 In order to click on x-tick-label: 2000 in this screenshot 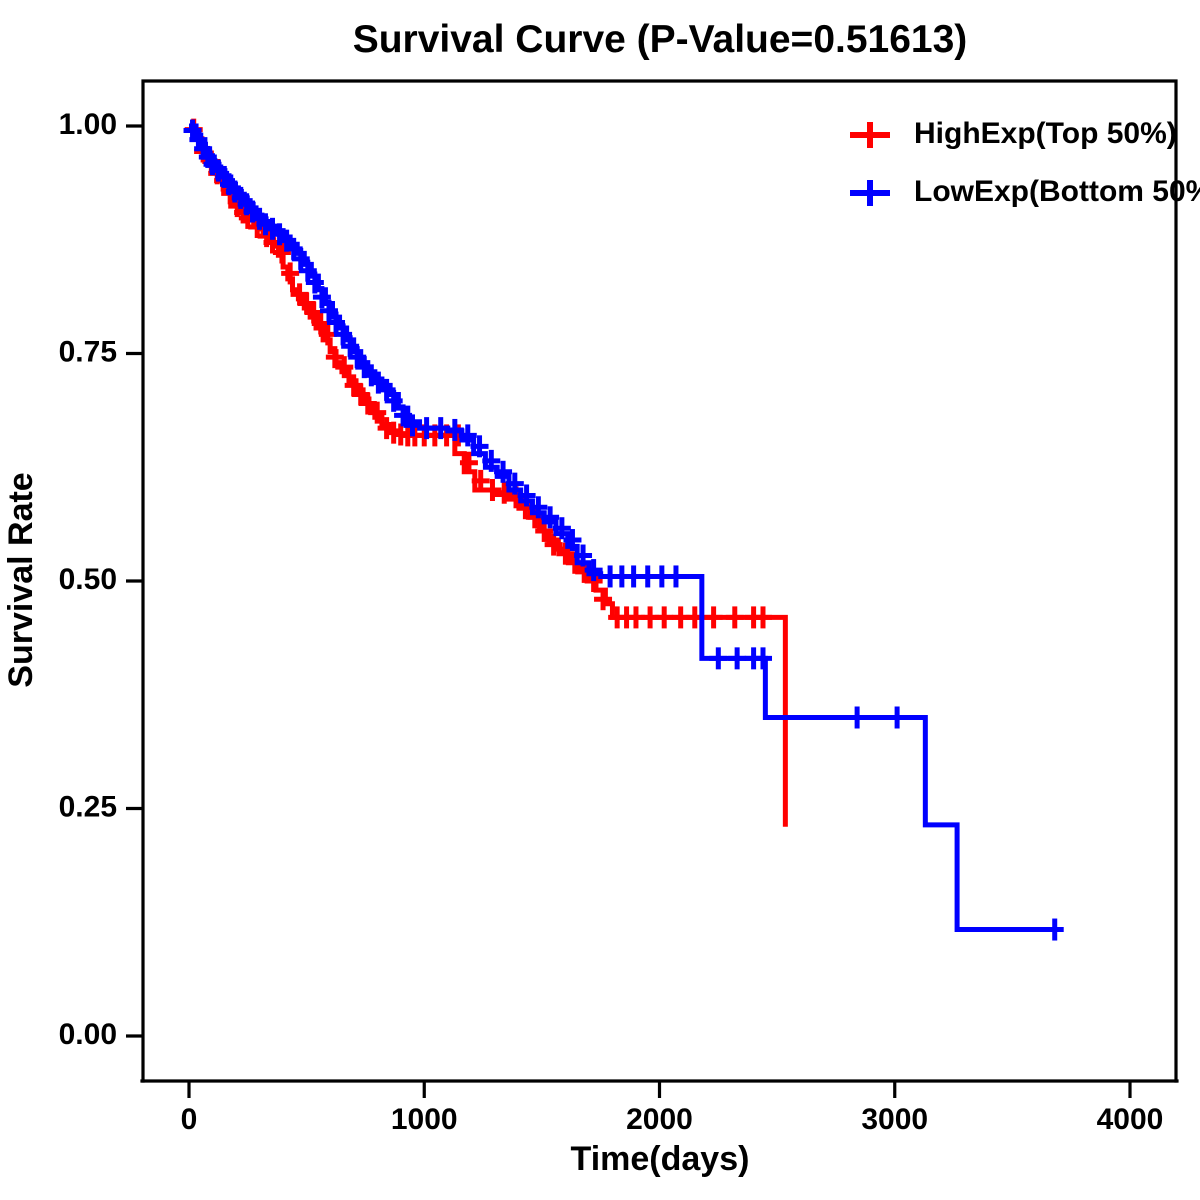, I will do `click(659, 1119)`.